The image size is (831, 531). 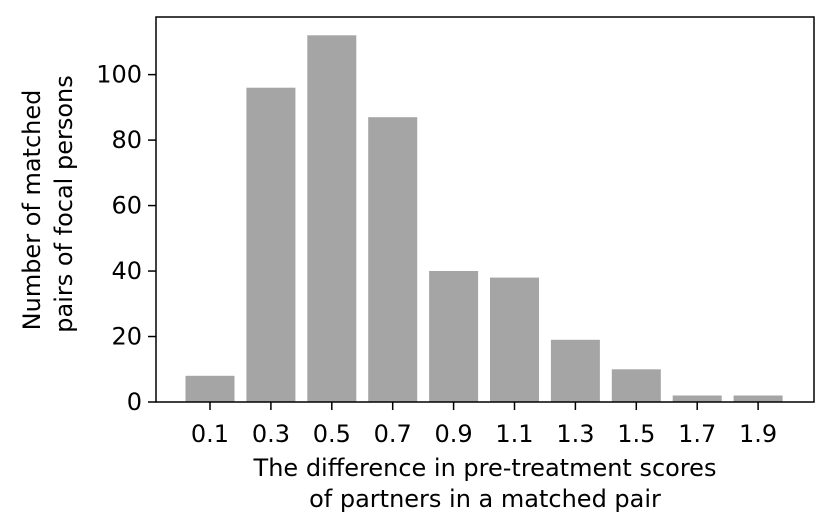 What do you see at coordinates (454, 434) in the screenshot?
I see `x-tick-label: 0.9` at bounding box center [454, 434].